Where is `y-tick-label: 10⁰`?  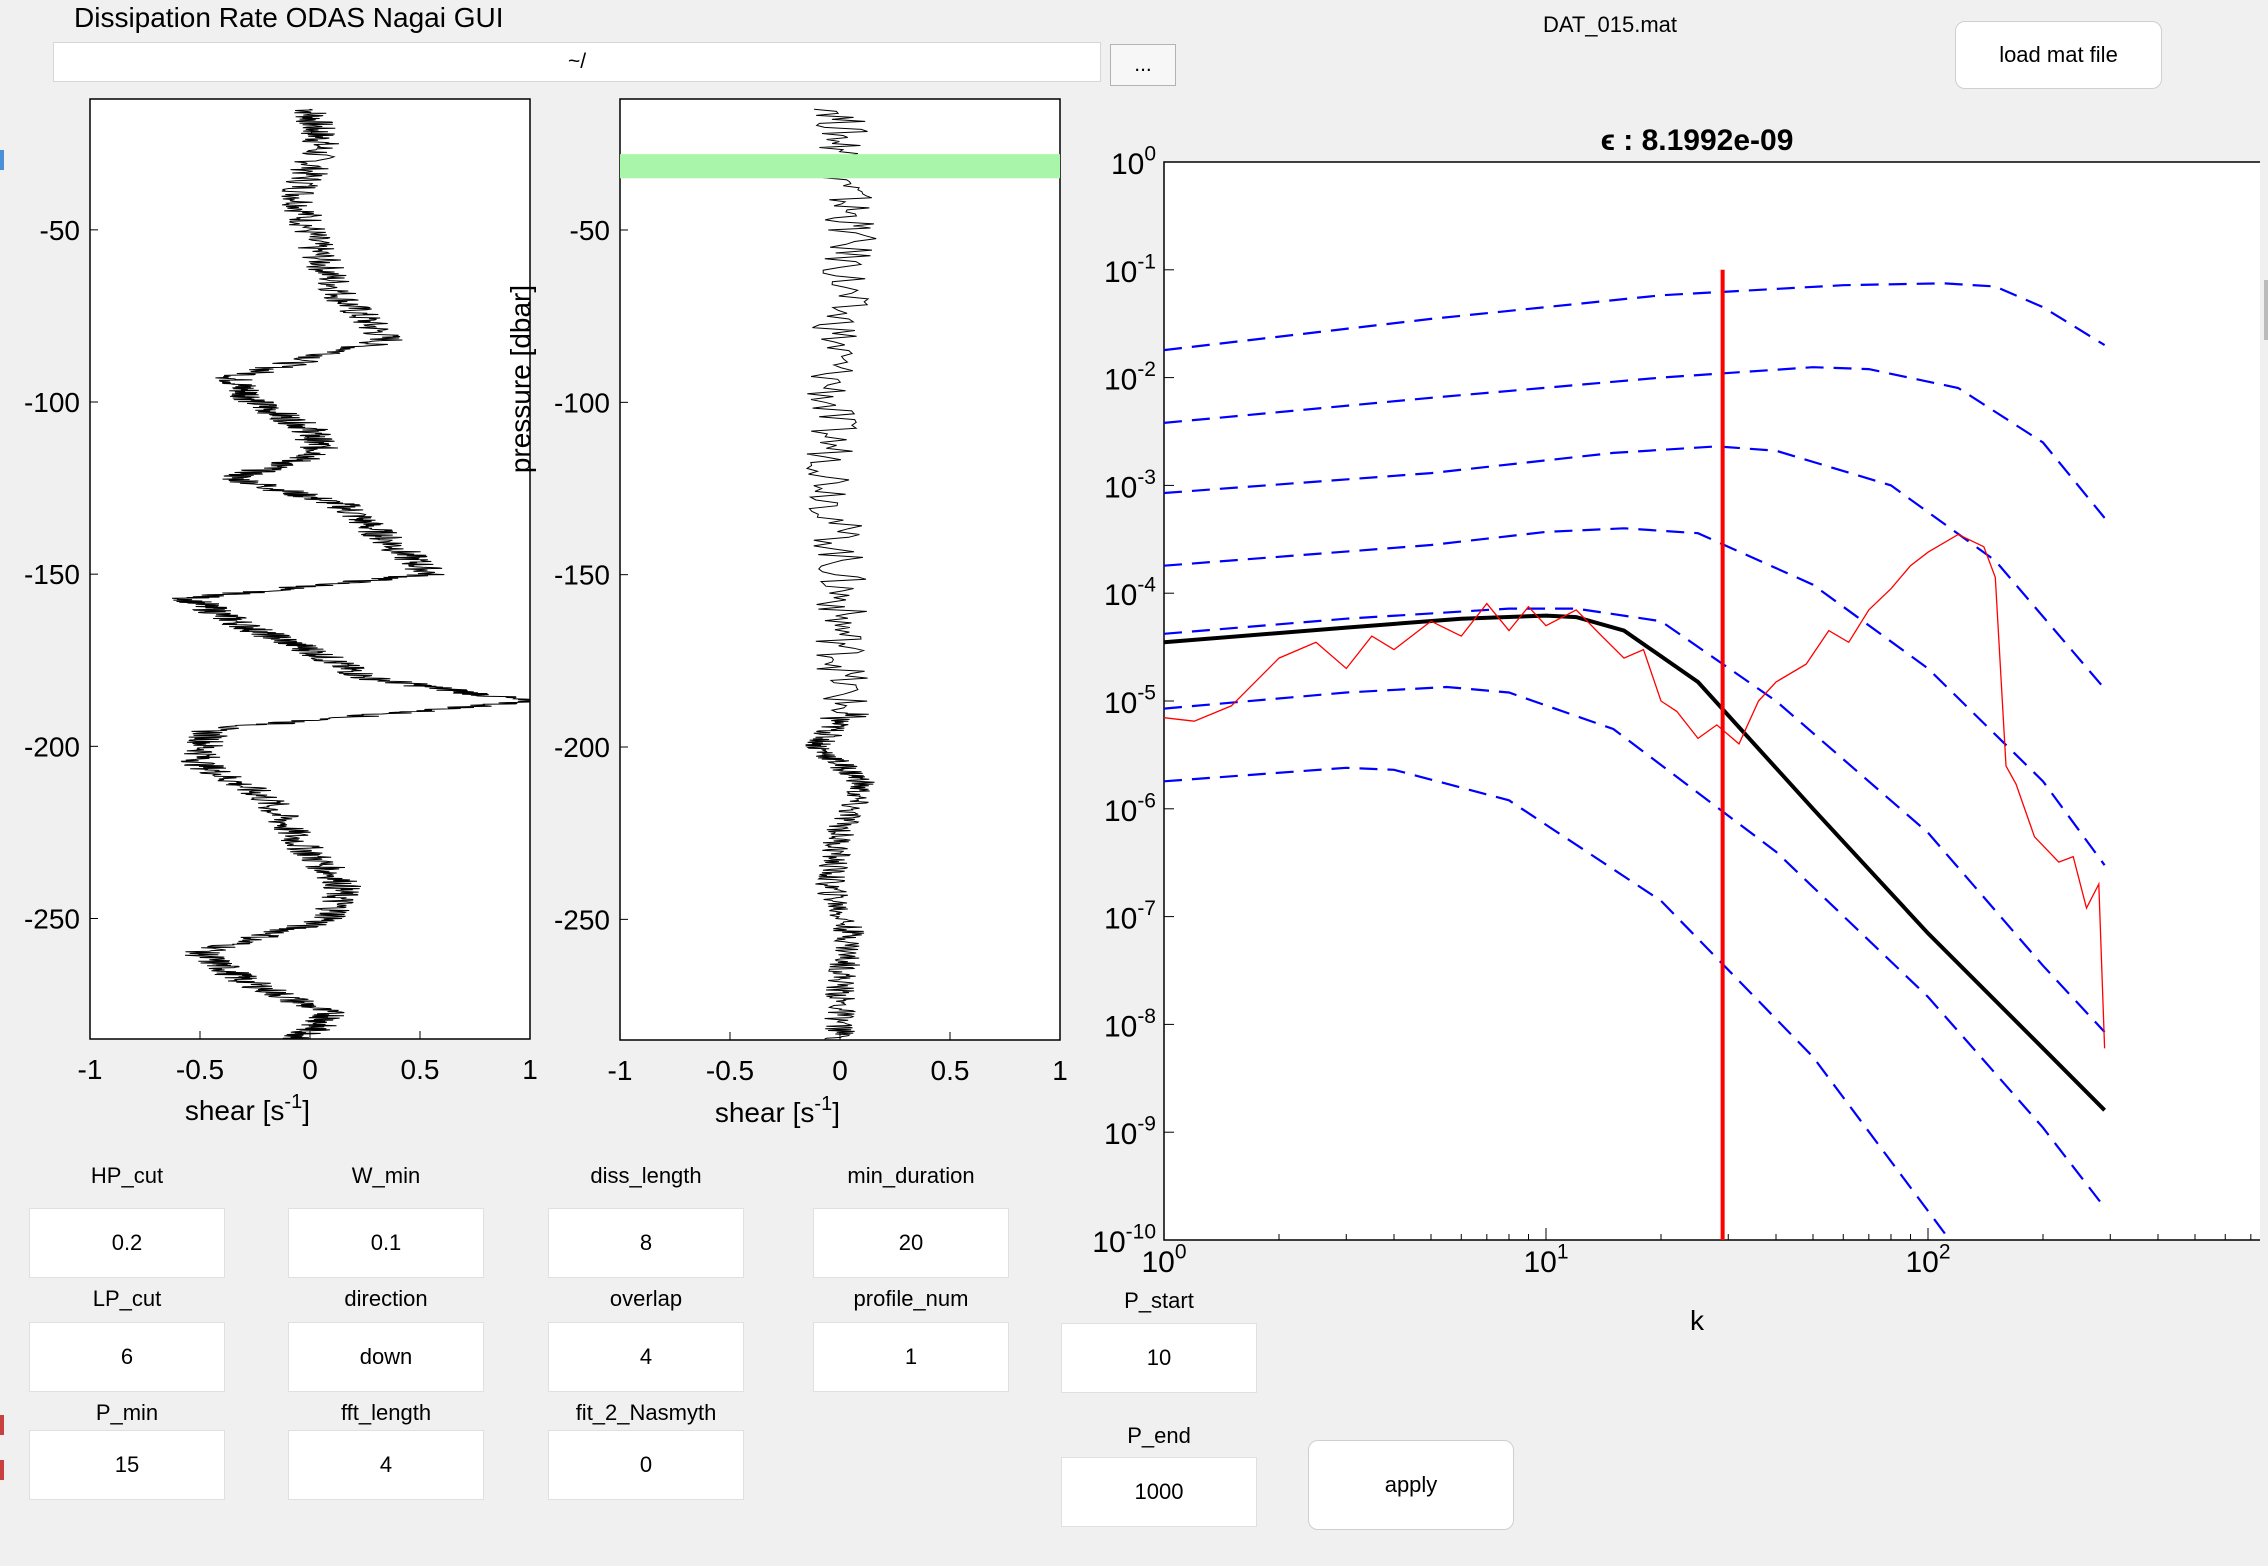 y-tick-label: 10⁰ is located at coordinates (1133, 162).